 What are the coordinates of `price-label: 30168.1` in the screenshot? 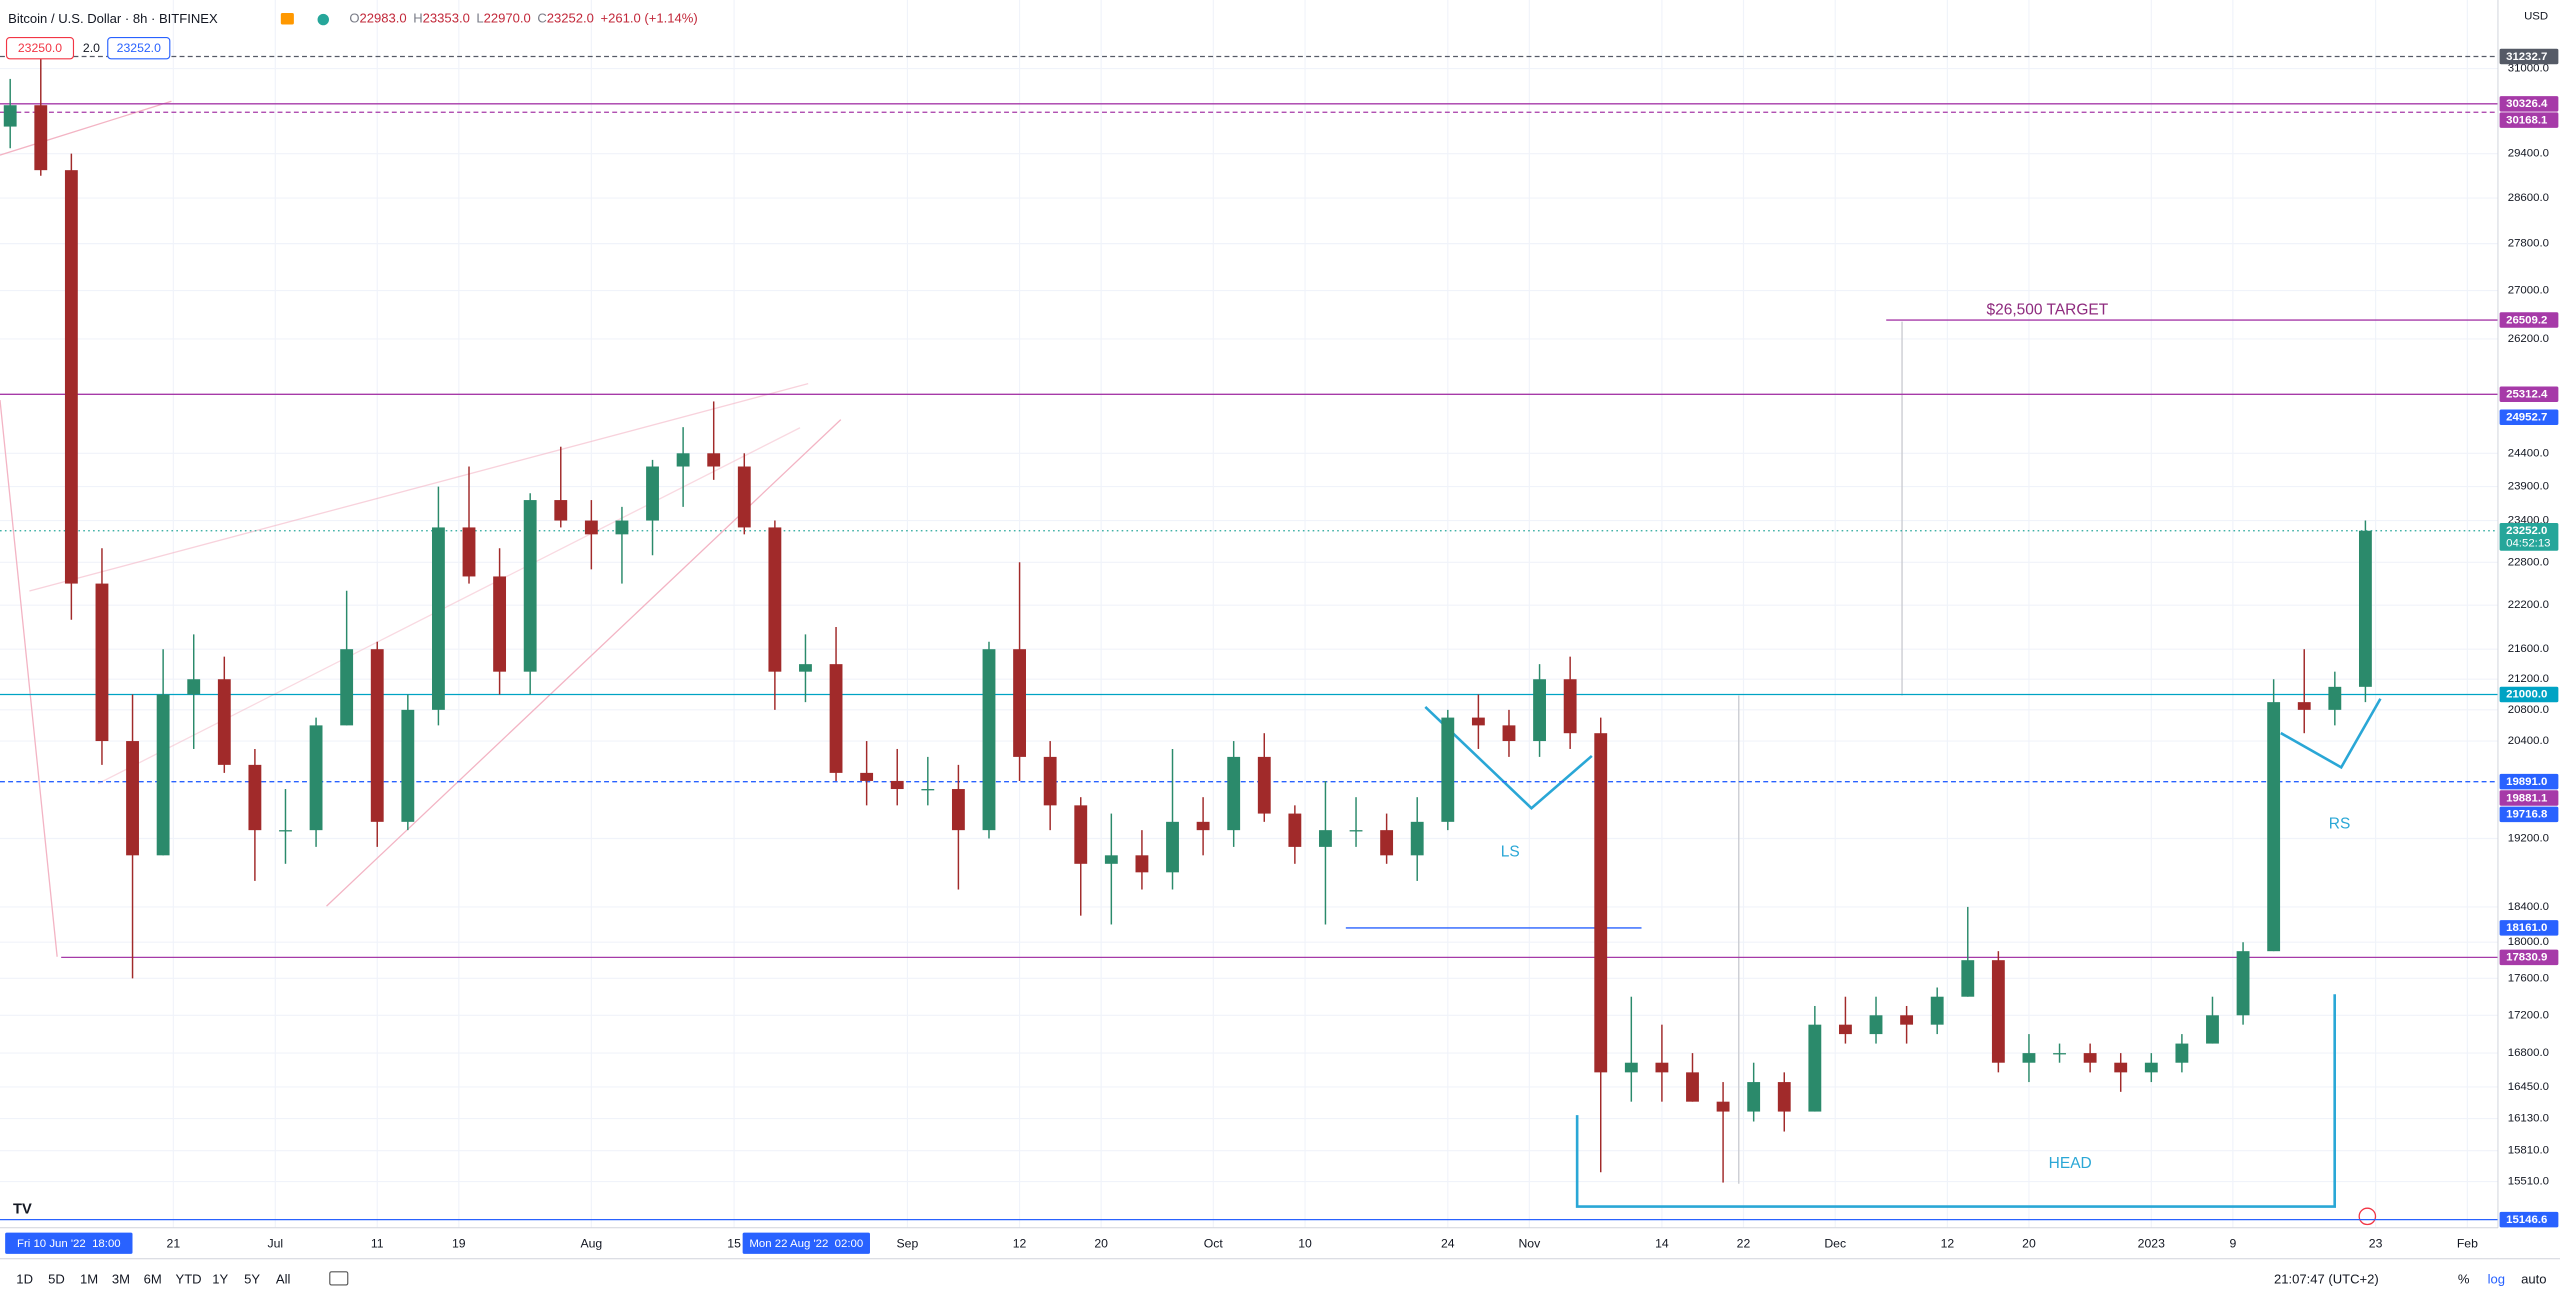 It's located at (2527, 120).